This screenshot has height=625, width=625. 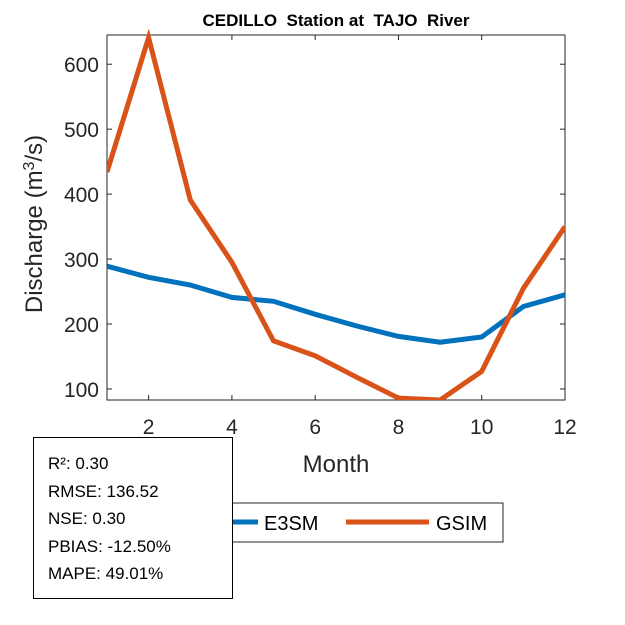 I want to click on x-tick-label: 12, so click(x=564, y=427).